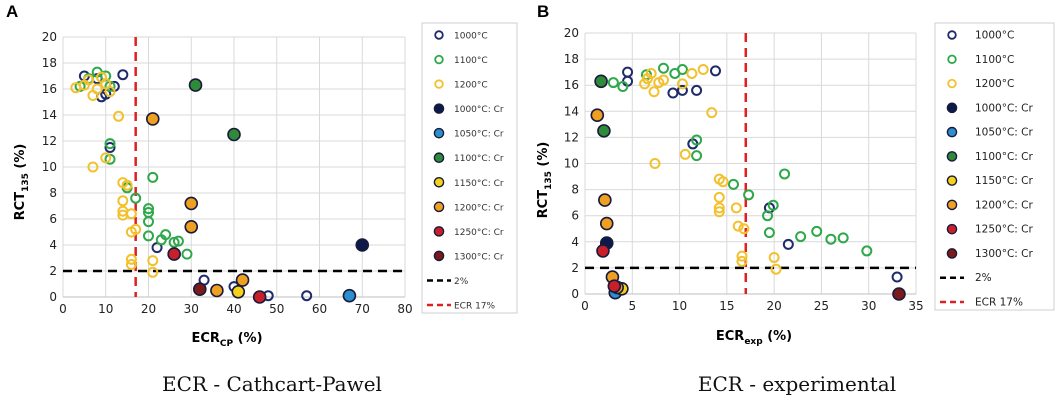 Image resolution: width=1059 pixels, height=402 pixels. Describe the element at coordinates (1004, 181) in the screenshot. I see `chart-b-legend-label: 1150°C: Cr` at that location.